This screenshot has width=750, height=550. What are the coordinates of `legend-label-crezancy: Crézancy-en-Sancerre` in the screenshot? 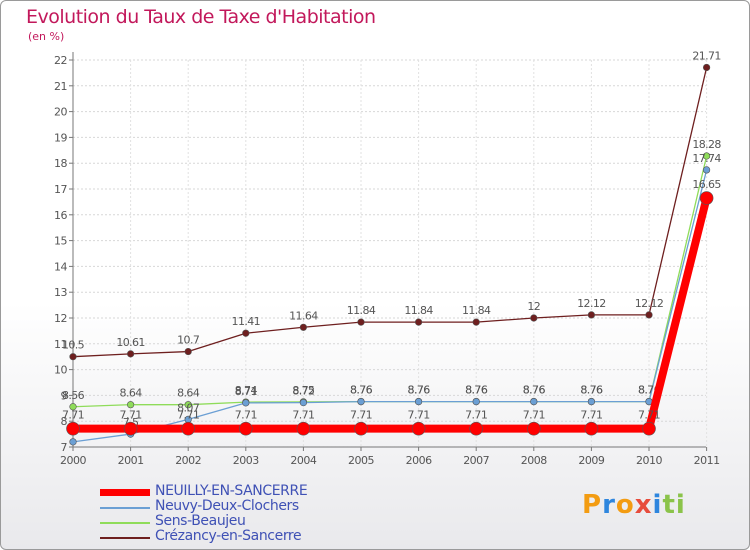 It's located at (228, 536).